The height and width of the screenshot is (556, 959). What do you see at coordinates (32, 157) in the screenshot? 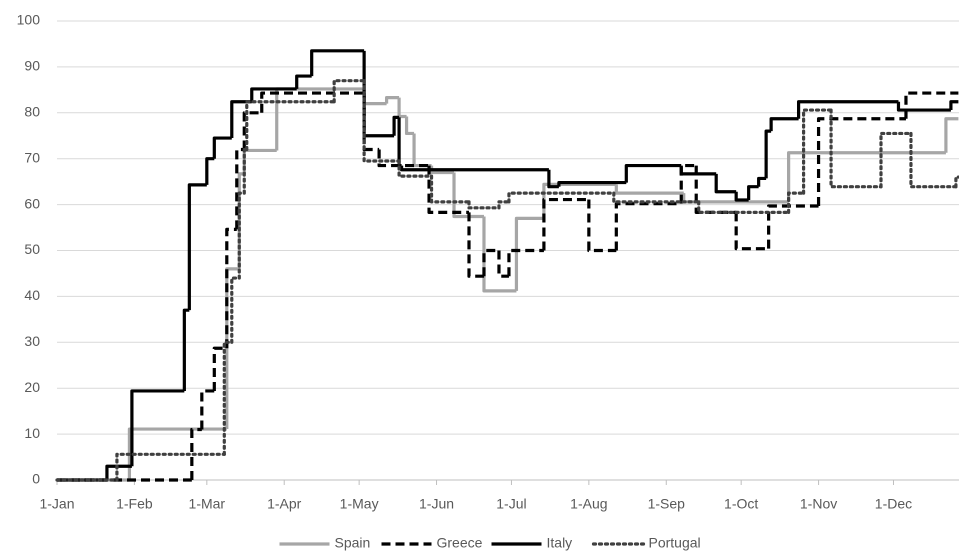
I see `y-tick-label: 70` at bounding box center [32, 157].